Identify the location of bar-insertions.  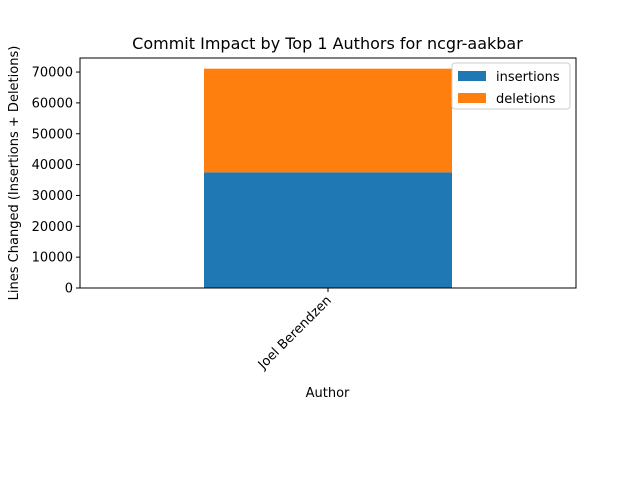
(328, 230).